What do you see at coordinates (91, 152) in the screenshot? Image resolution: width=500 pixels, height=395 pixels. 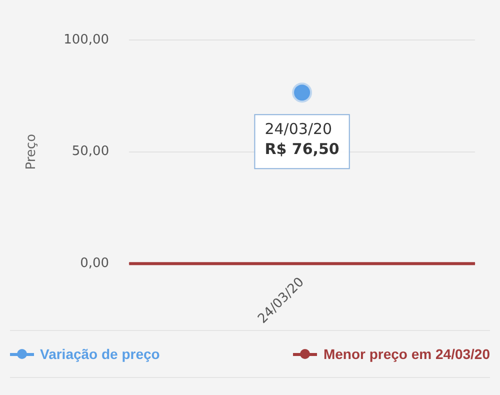 I see `y-tick-label: 50,00` at bounding box center [91, 152].